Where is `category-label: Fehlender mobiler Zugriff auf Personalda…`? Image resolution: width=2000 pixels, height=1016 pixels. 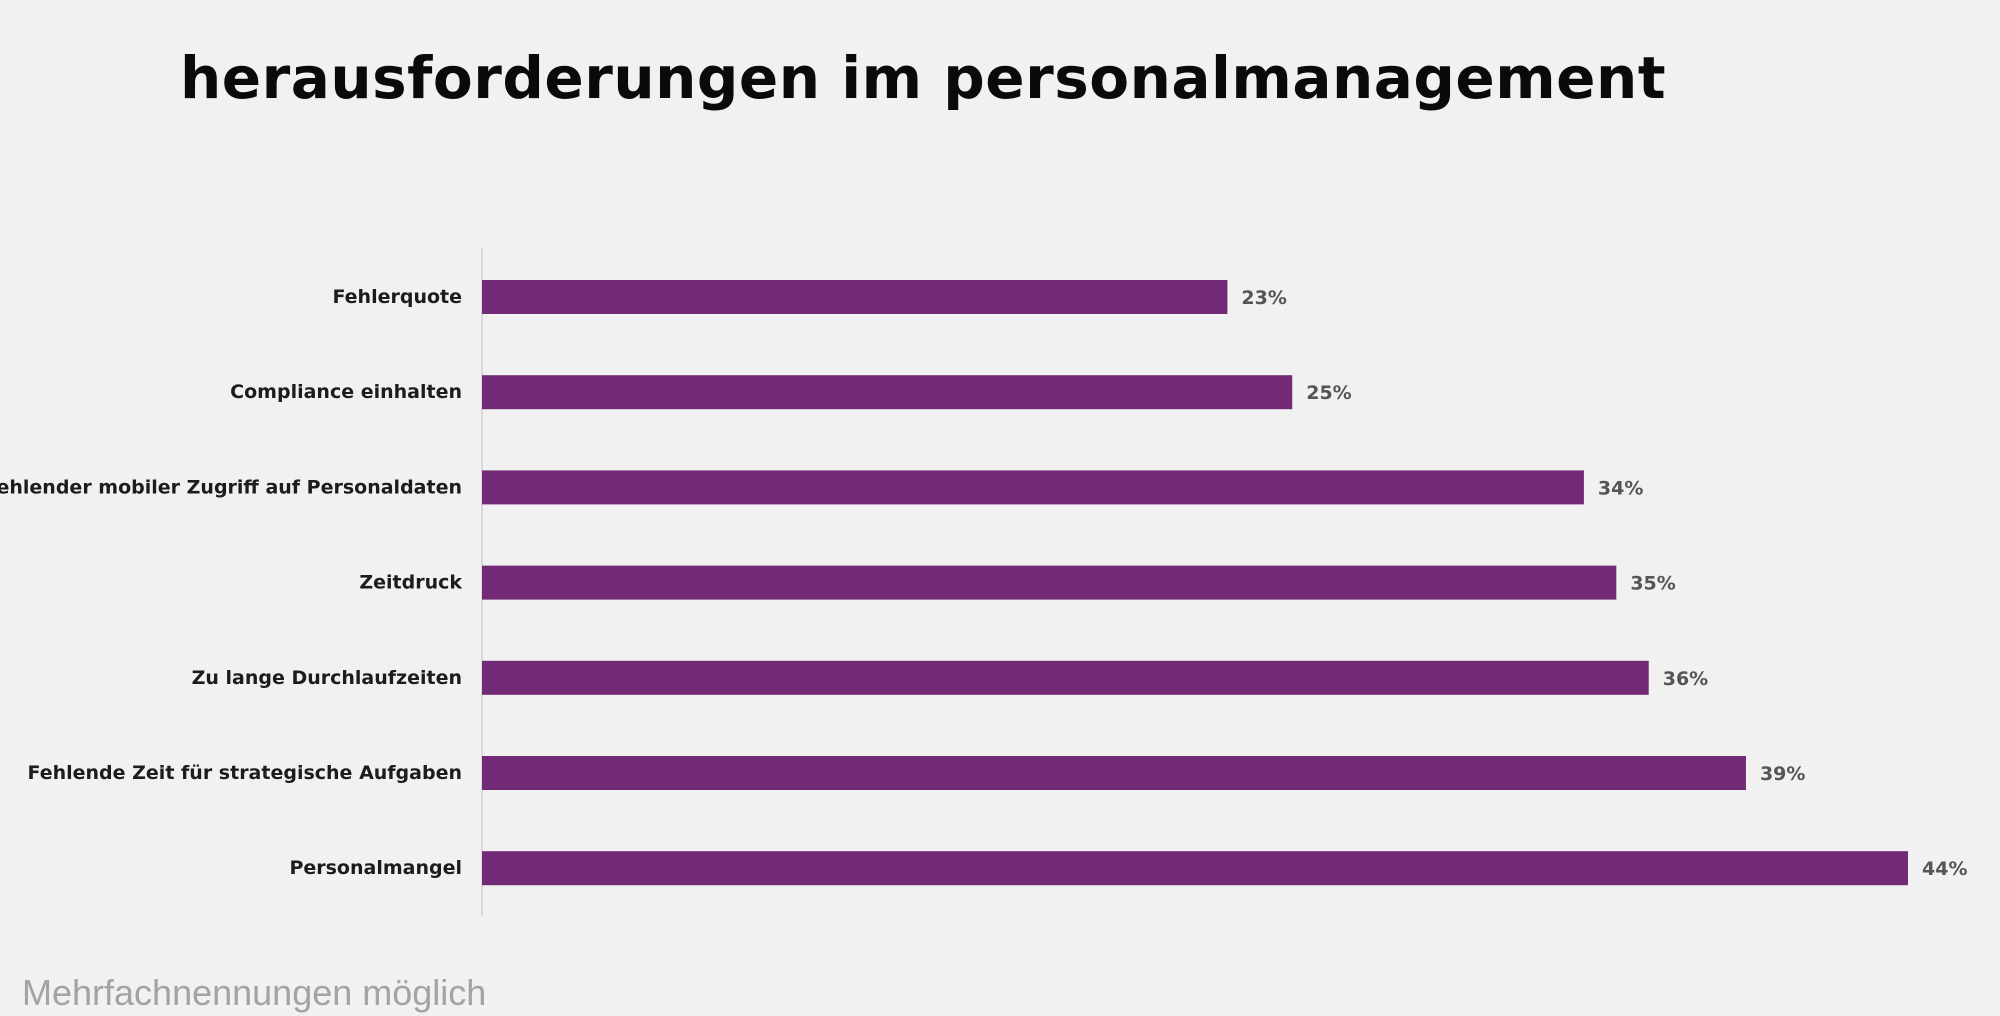
category-label: Fehlender mobiler Zugriff auf Personalda… is located at coordinates (231, 487).